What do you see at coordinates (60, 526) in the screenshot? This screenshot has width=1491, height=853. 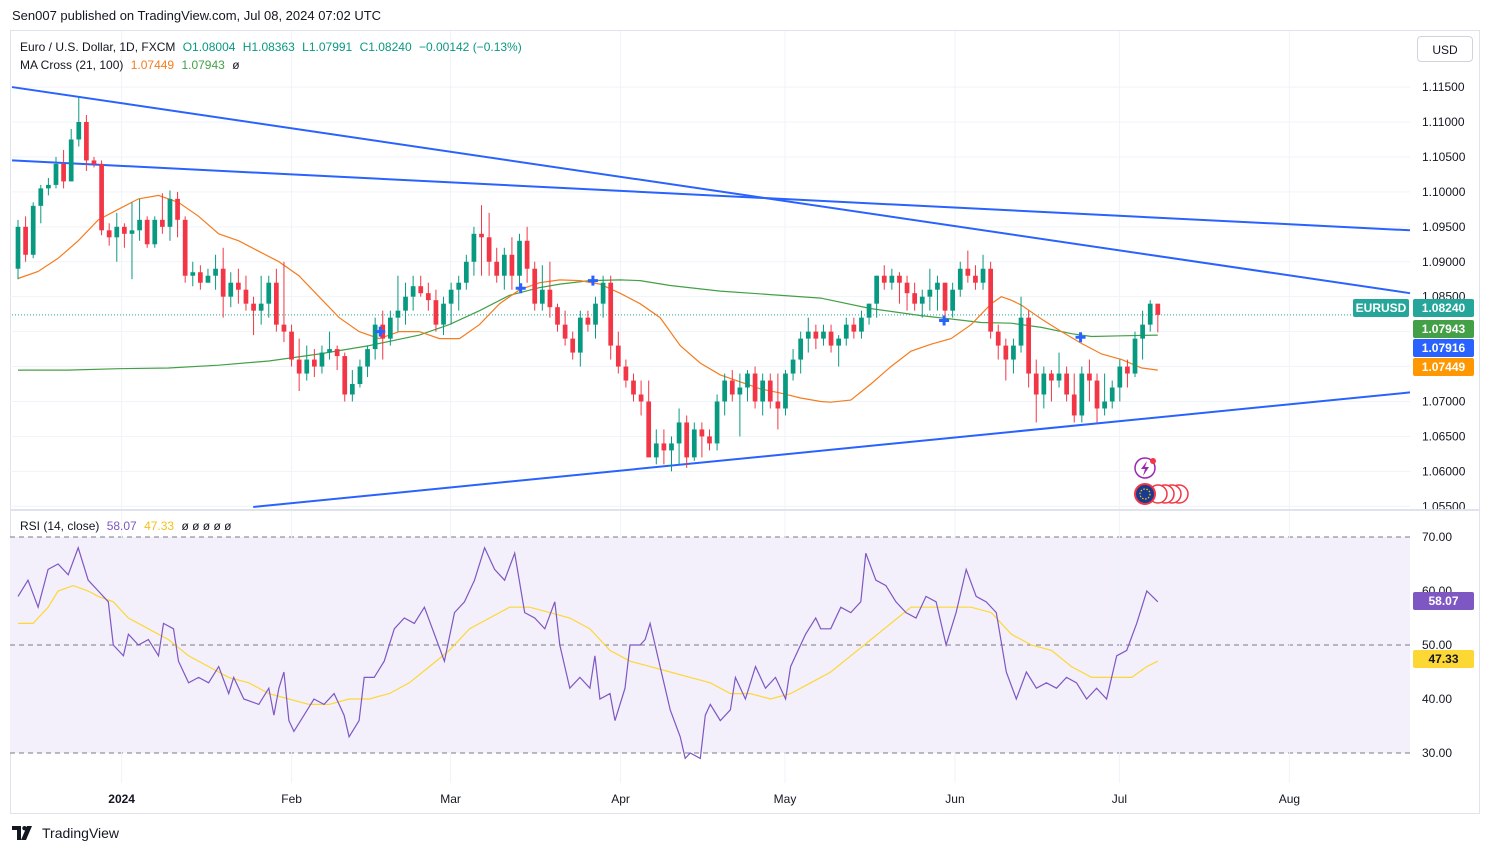 I see `rsi-label: RSI (14, close)` at bounding box center [60, 526].